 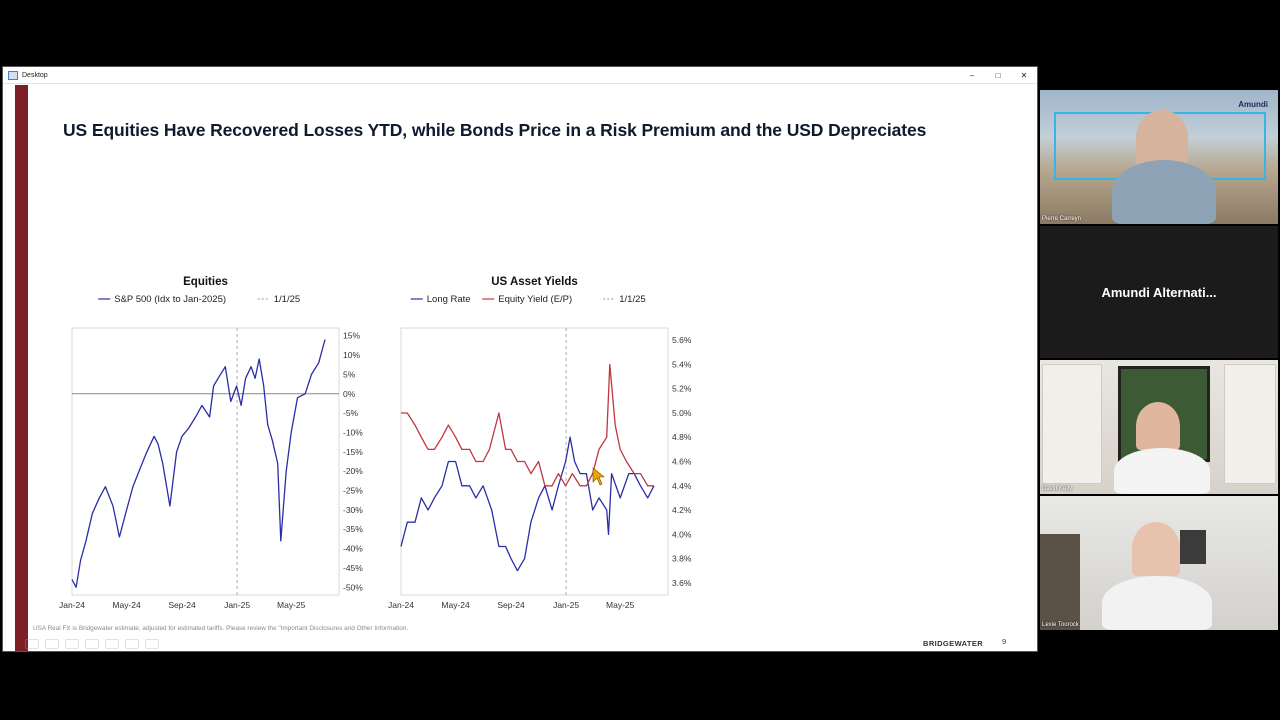 What do you see at coordinates (1004, 641) in the screenshot?
I see `page-number: 9` at bounding box center [1004, 641].